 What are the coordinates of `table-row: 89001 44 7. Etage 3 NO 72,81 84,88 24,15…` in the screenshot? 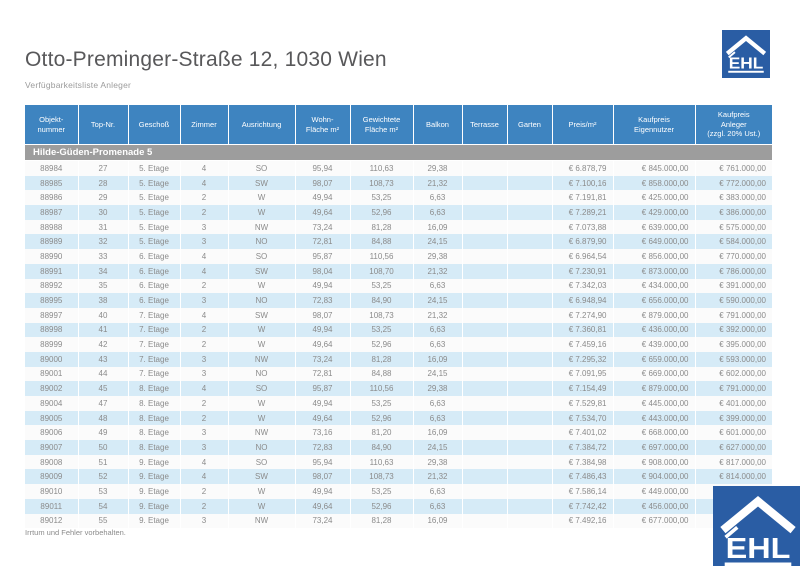 It's located at (398, 374).